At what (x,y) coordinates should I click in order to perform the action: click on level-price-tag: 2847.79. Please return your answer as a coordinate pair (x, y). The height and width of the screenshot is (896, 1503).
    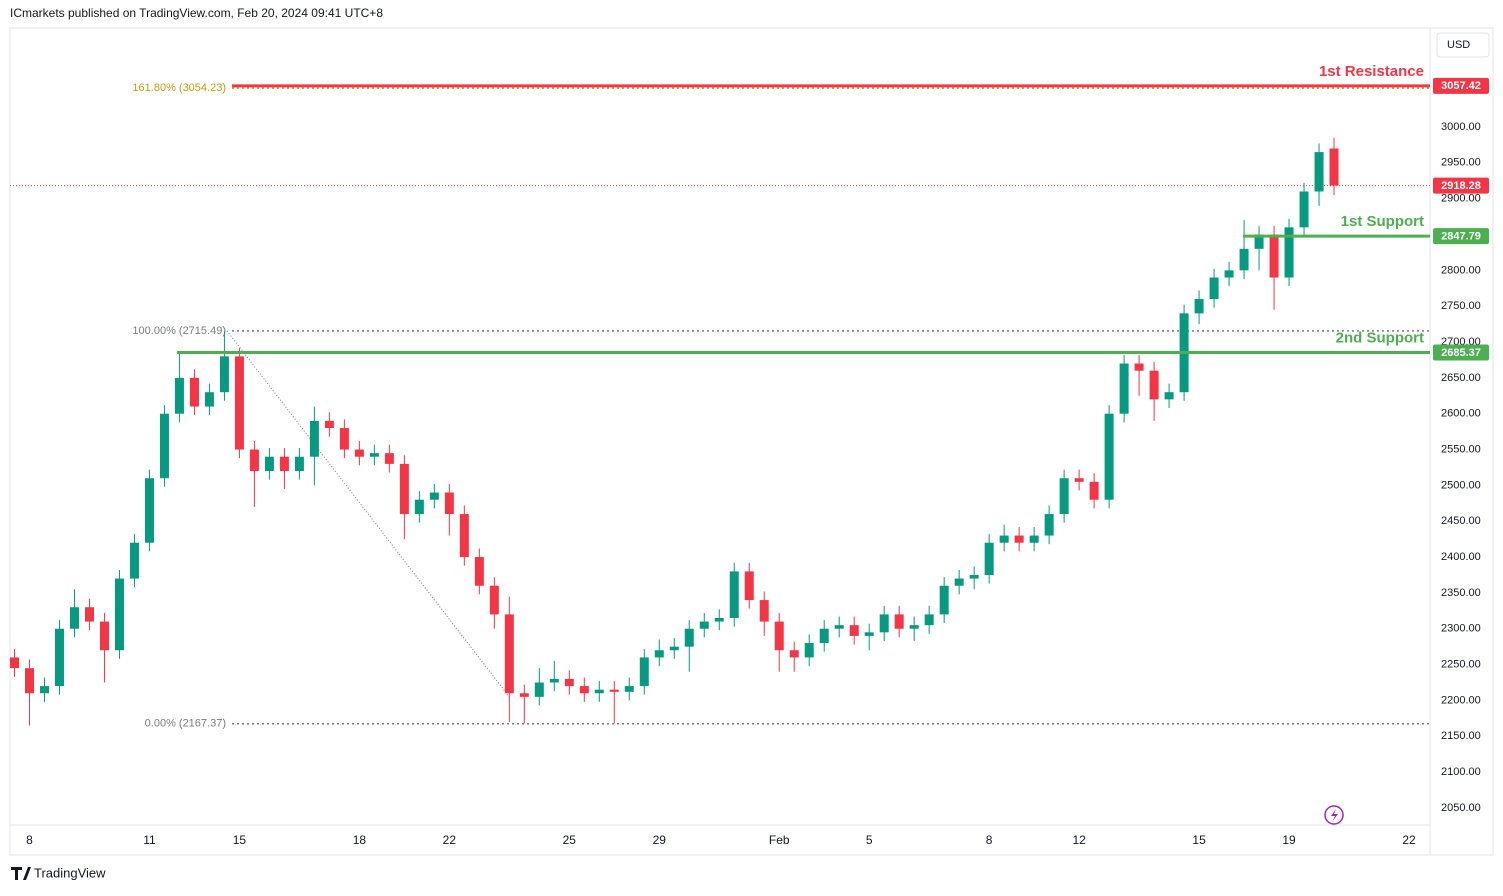
    Looking at the image, I should click on (1461, 236).